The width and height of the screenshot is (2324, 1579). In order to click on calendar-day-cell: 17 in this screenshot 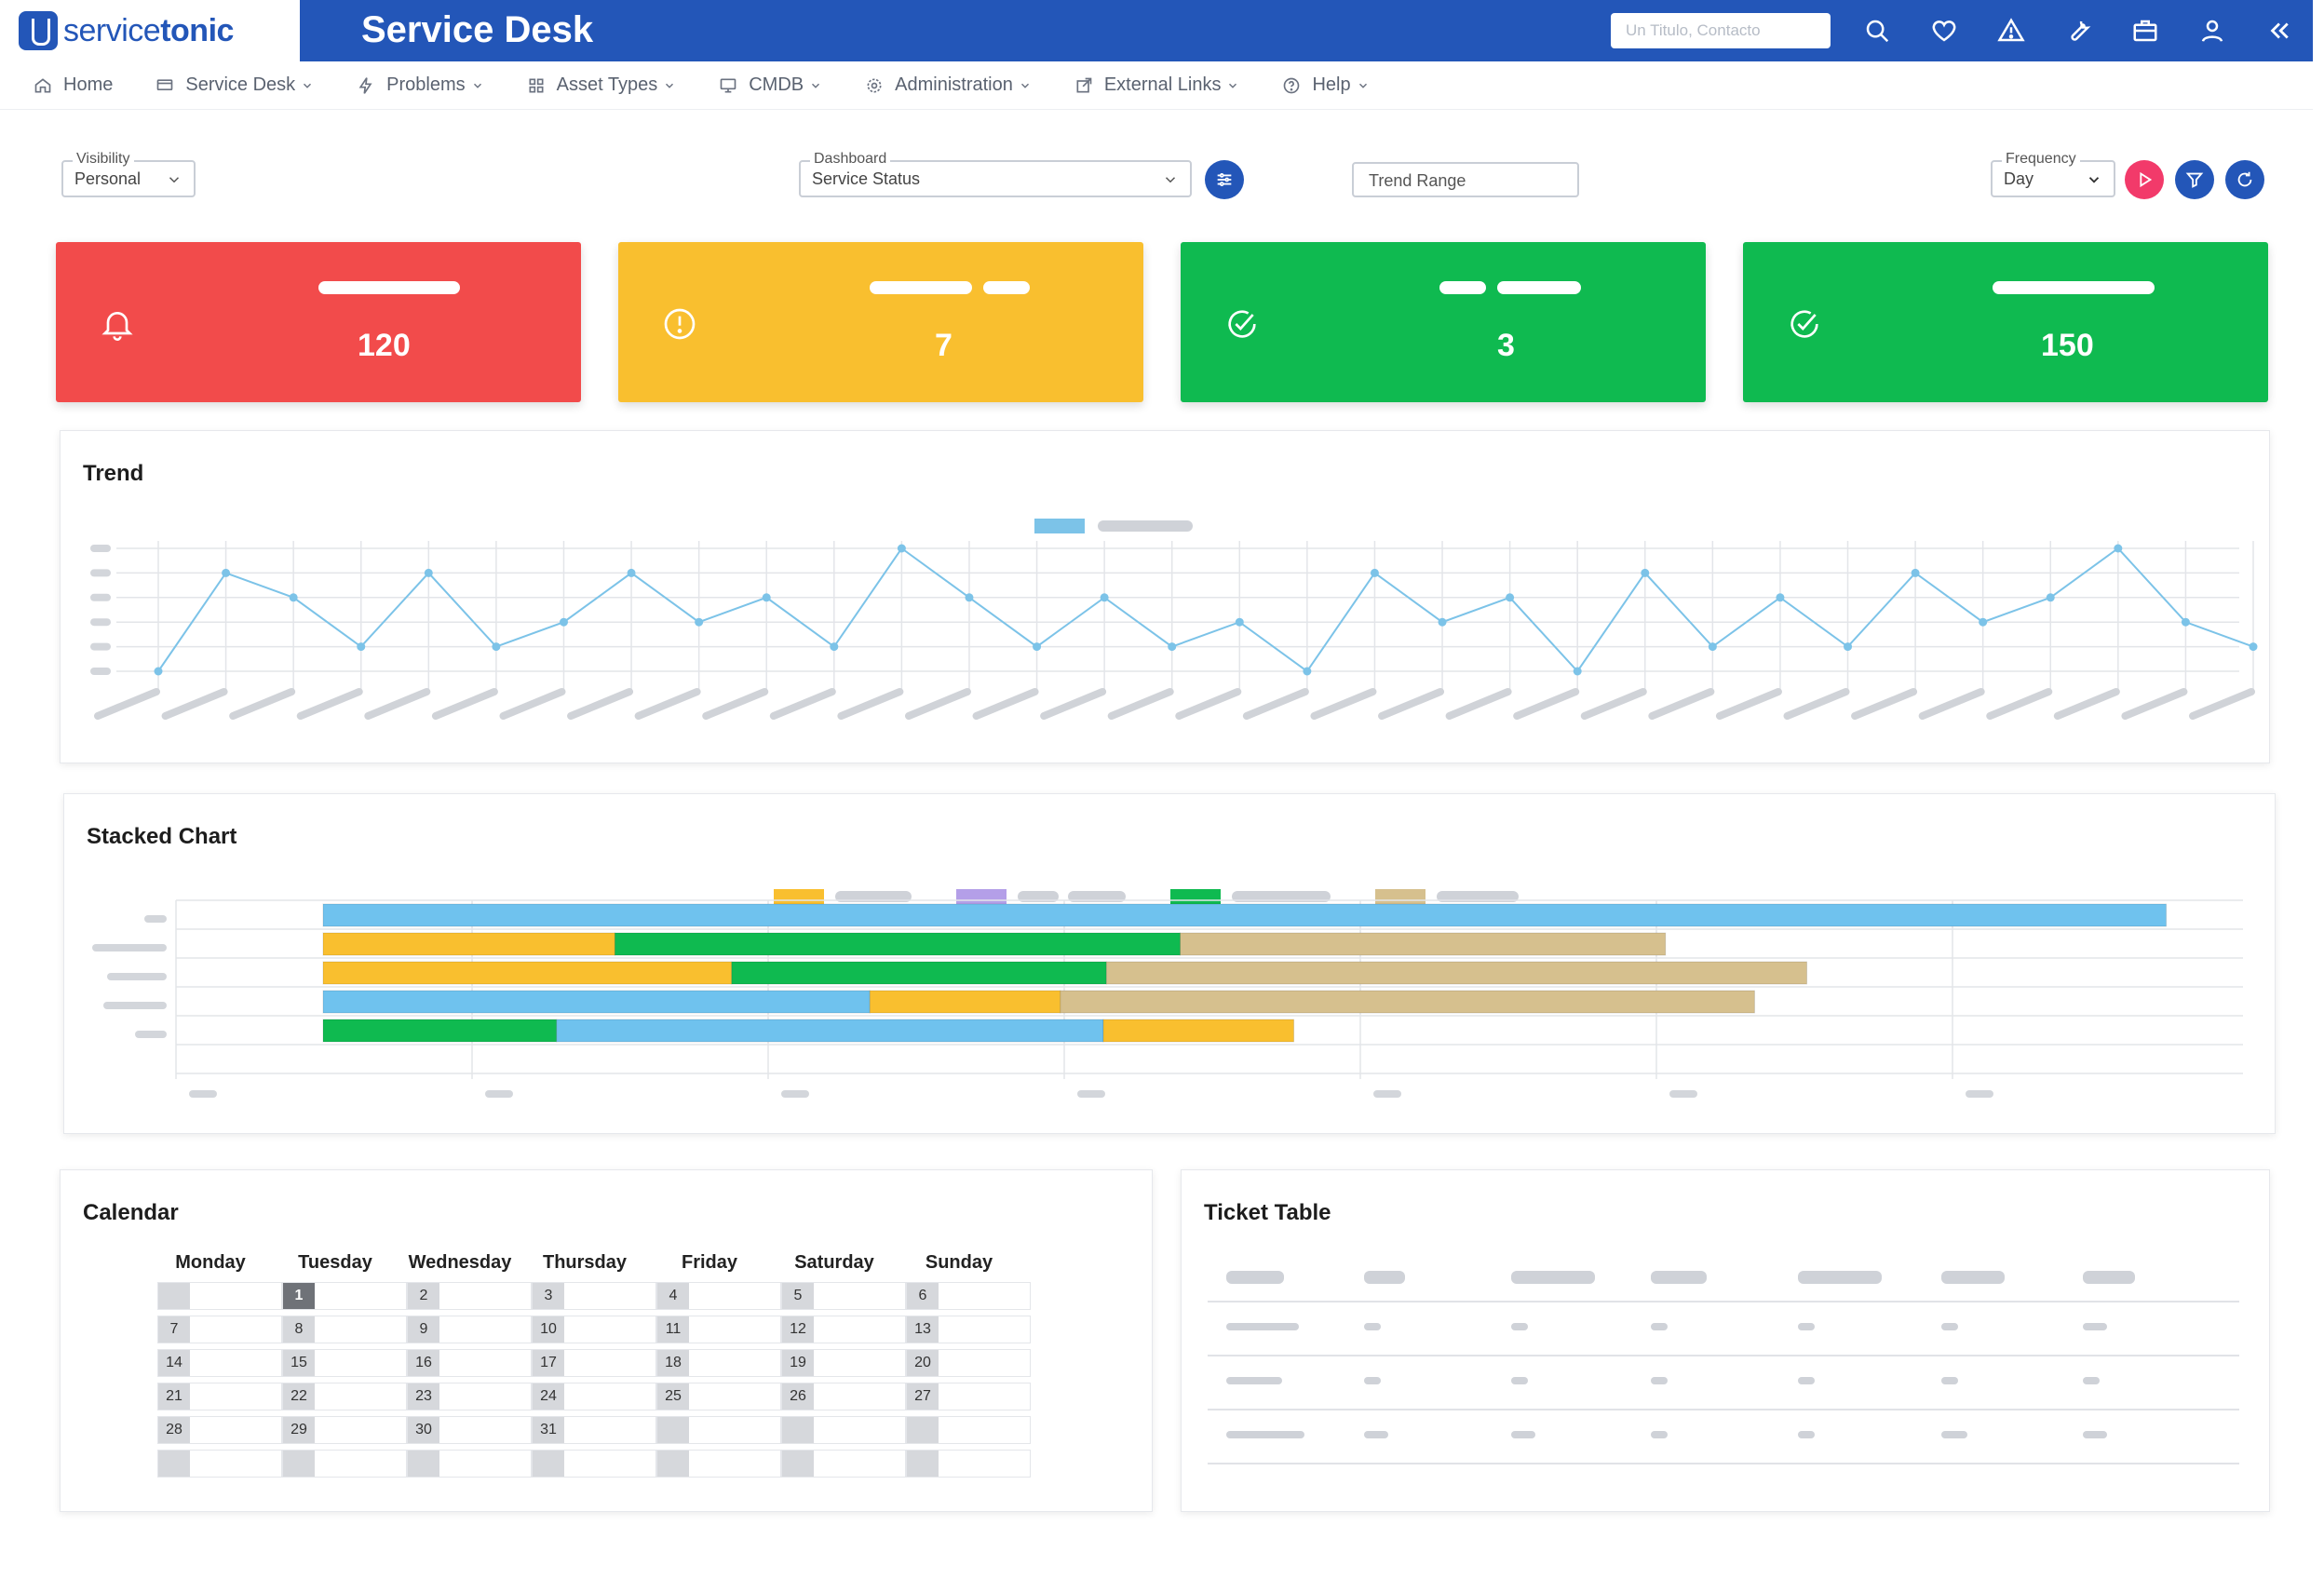, I will do `click(594, 1363)`.